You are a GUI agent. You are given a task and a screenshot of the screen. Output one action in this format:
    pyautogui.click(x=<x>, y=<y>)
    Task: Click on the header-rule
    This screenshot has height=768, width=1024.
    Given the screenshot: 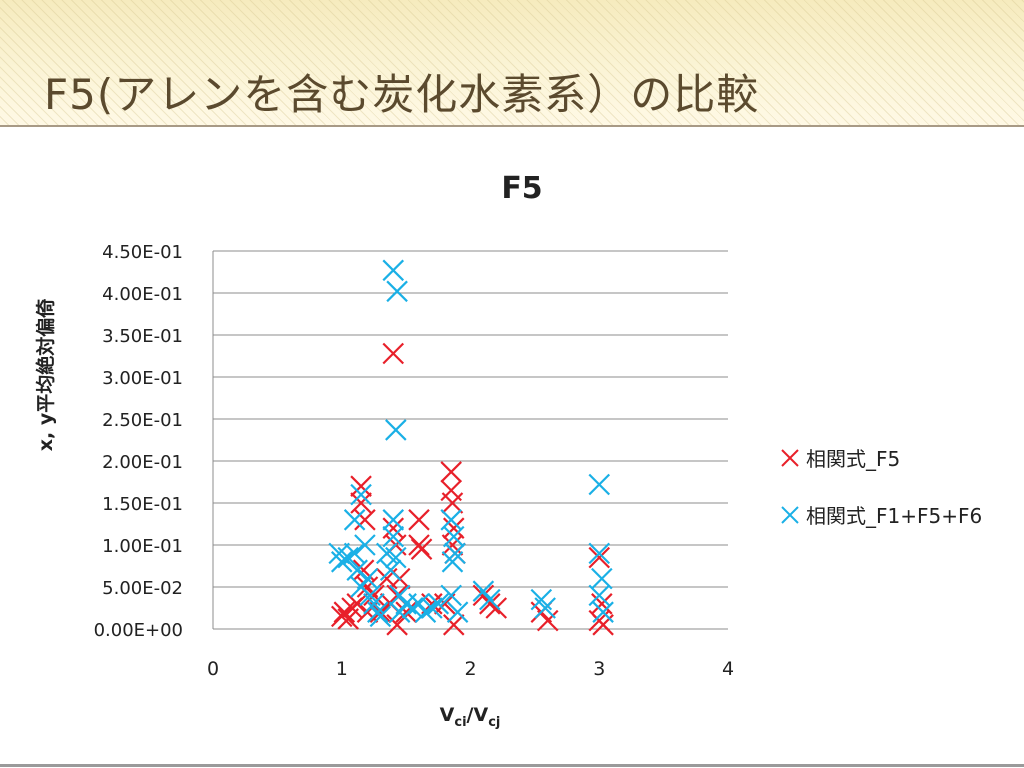 What is the action you would take?
    pyautogui.click(x=512, y=126)
    